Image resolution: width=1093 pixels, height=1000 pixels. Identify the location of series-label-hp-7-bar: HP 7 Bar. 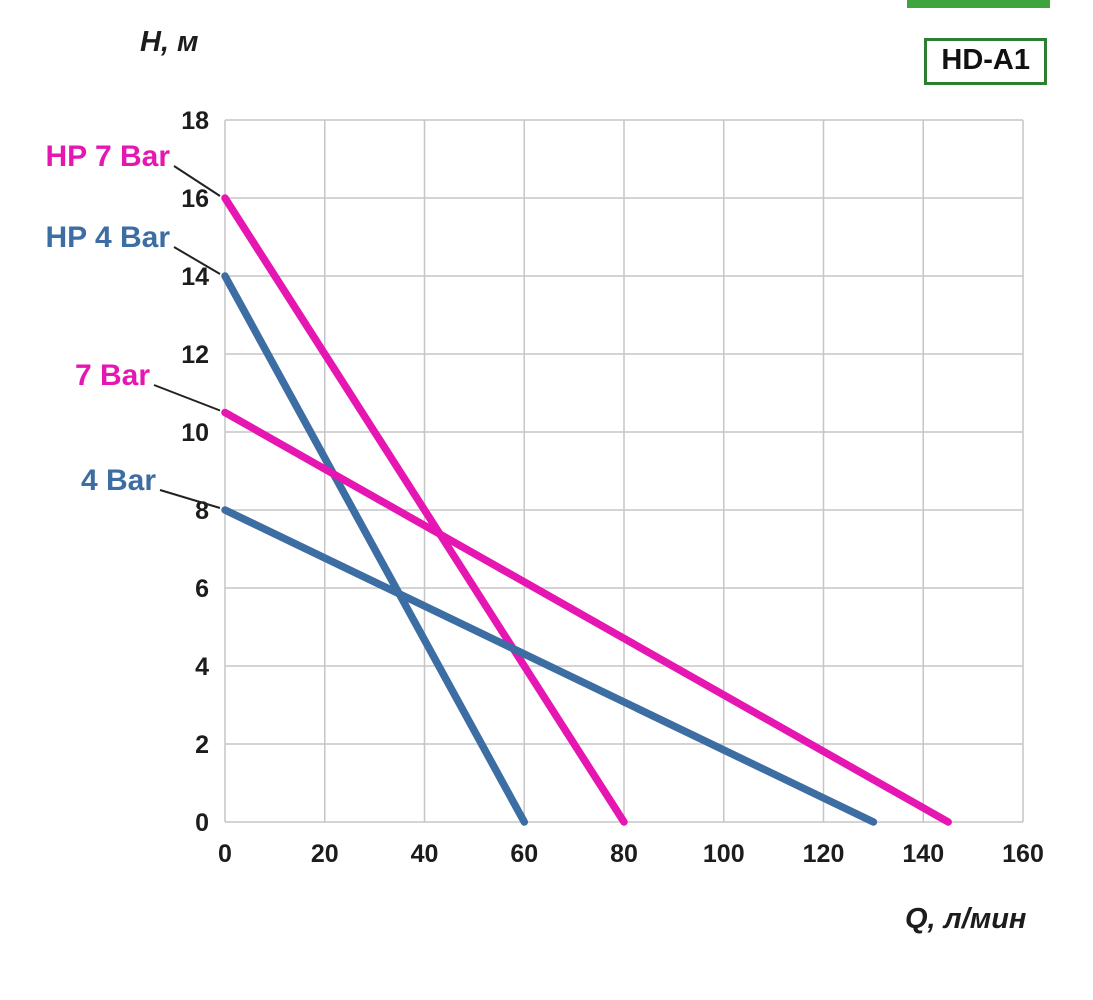
(107, 156).